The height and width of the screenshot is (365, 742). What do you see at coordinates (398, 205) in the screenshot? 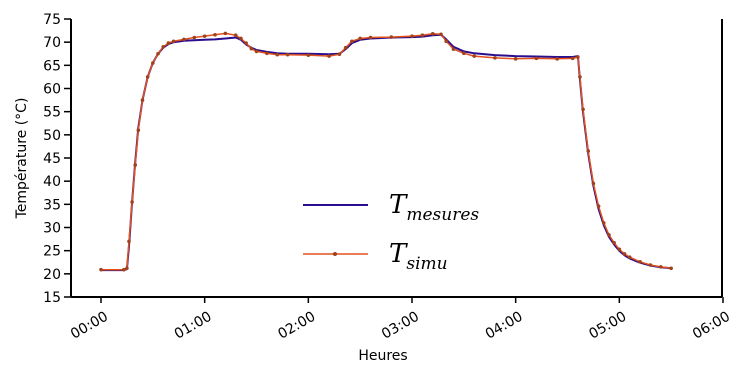
I see `legend-label-mesures-base: T` at bounding box center [398, 205].